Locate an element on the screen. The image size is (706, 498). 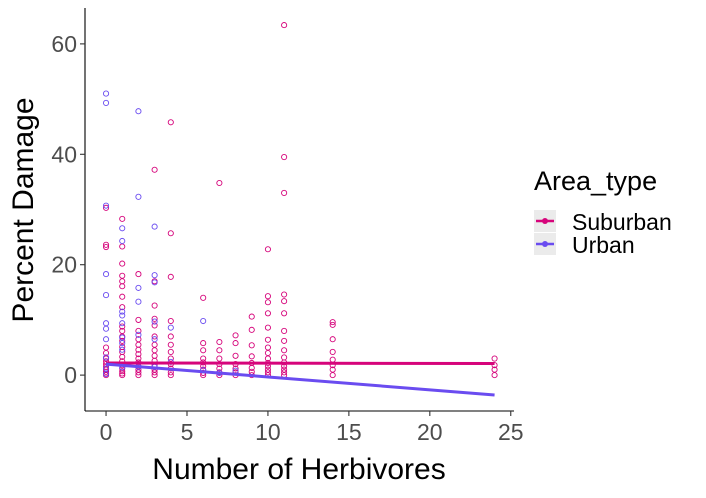
legend-title: Area_type is located at coordinates (595, 181).